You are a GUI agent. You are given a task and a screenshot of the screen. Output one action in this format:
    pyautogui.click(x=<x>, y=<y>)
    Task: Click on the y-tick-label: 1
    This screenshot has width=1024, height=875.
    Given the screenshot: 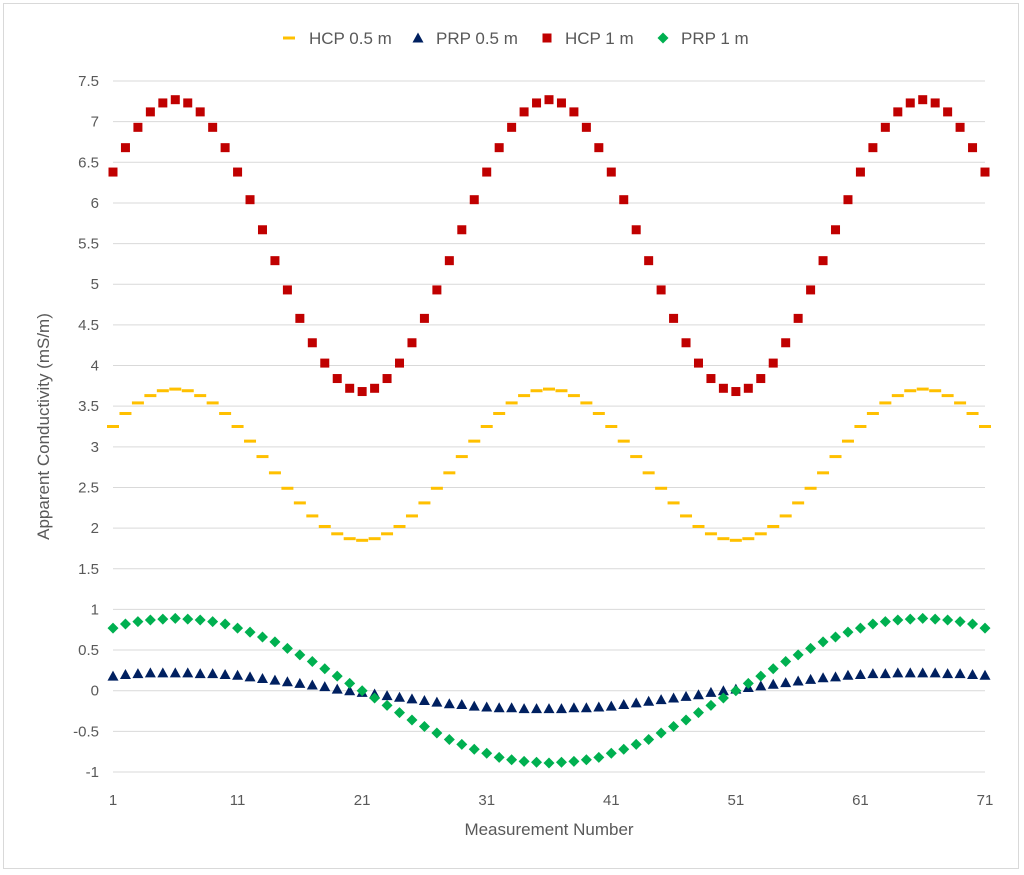 What is the action you would take?
    pyautogui.click(x=95, y=609)
    